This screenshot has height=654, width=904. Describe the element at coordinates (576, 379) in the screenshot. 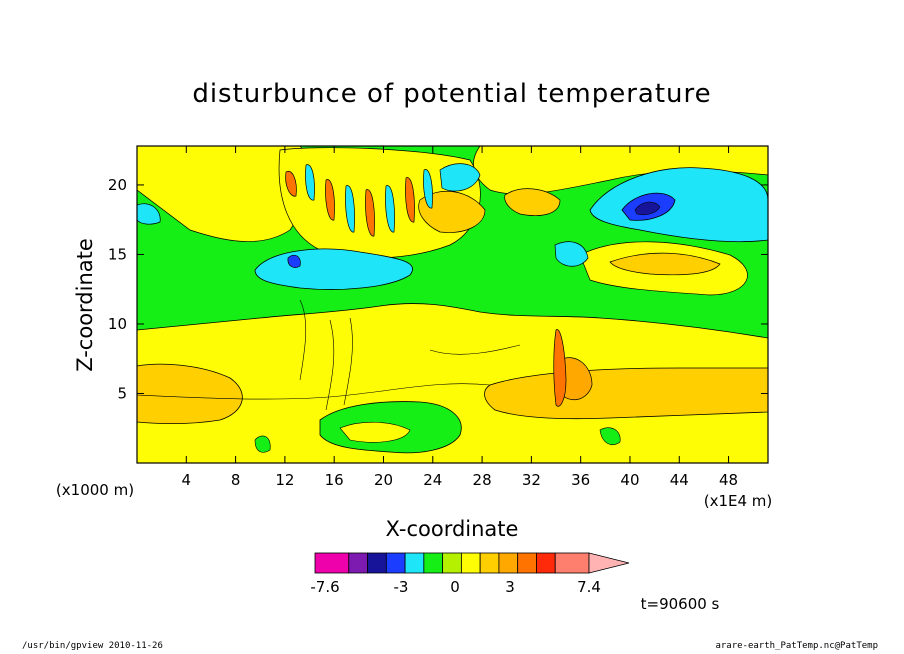

I see `field-orange-right-deep` at that location.